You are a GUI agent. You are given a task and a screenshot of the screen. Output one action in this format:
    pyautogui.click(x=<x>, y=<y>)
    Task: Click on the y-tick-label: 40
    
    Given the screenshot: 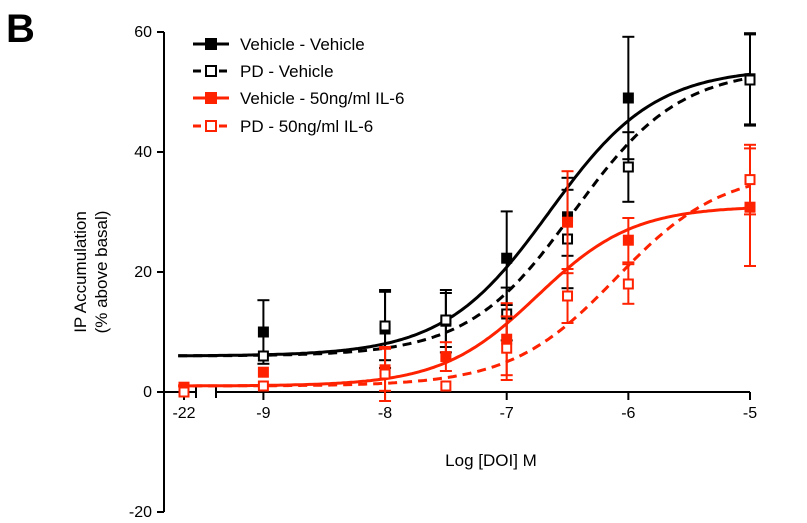 What is the action you would take?
    pyautogui.click(x=143, y=152)
    